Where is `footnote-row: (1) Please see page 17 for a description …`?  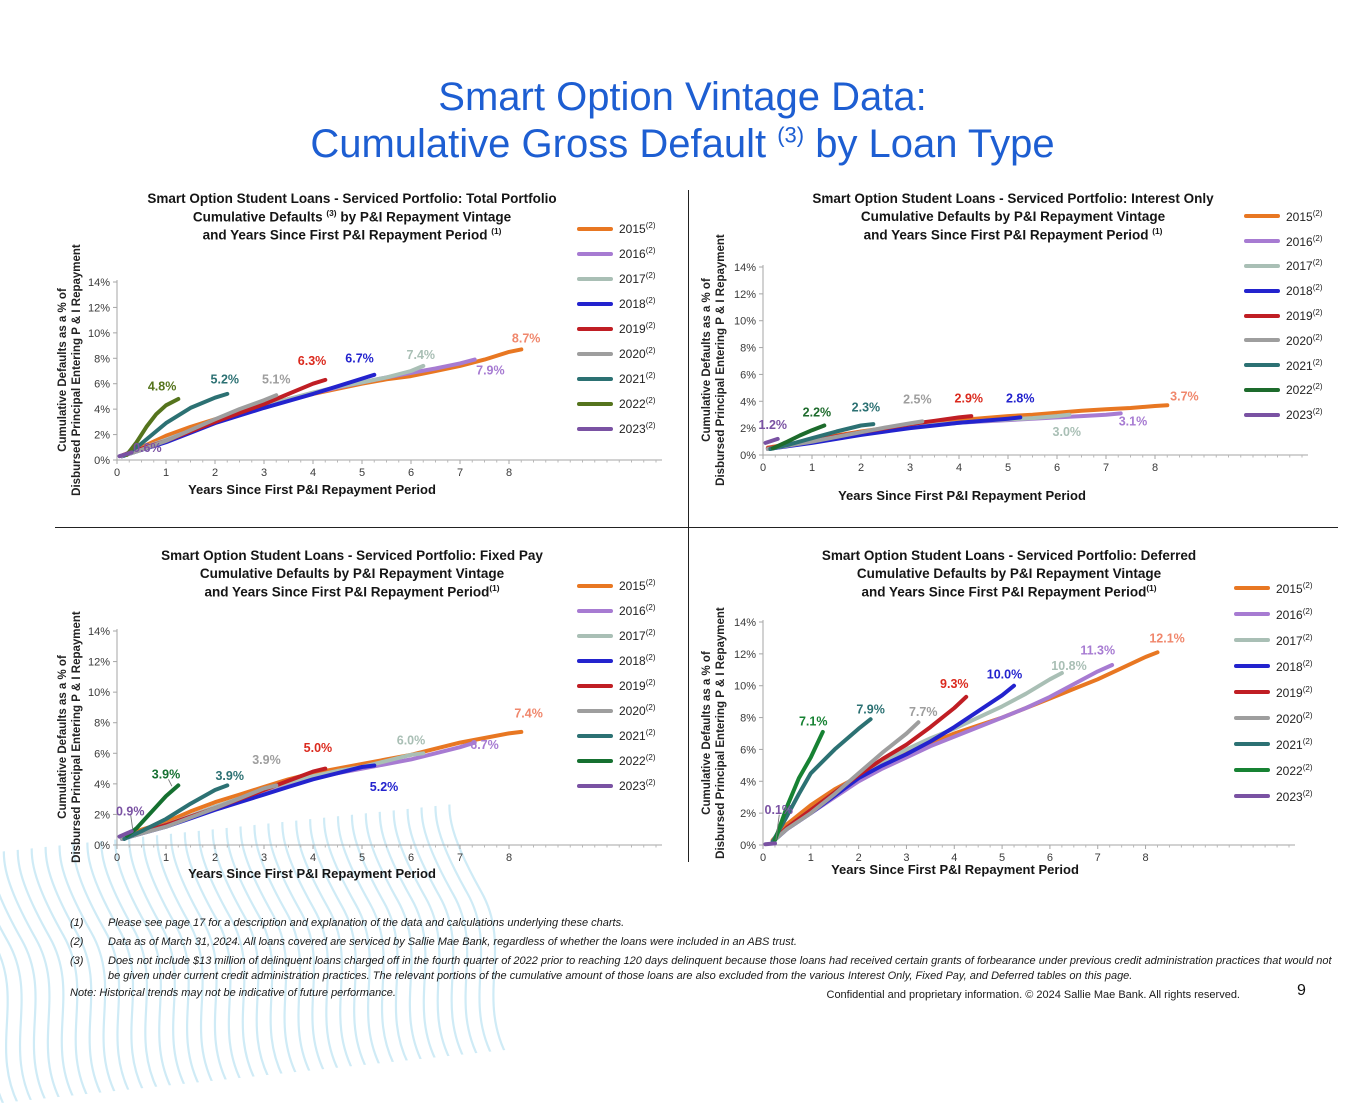
footnote-row: (1) Please see page 17 for a description … is located at coordinates (706, 923).